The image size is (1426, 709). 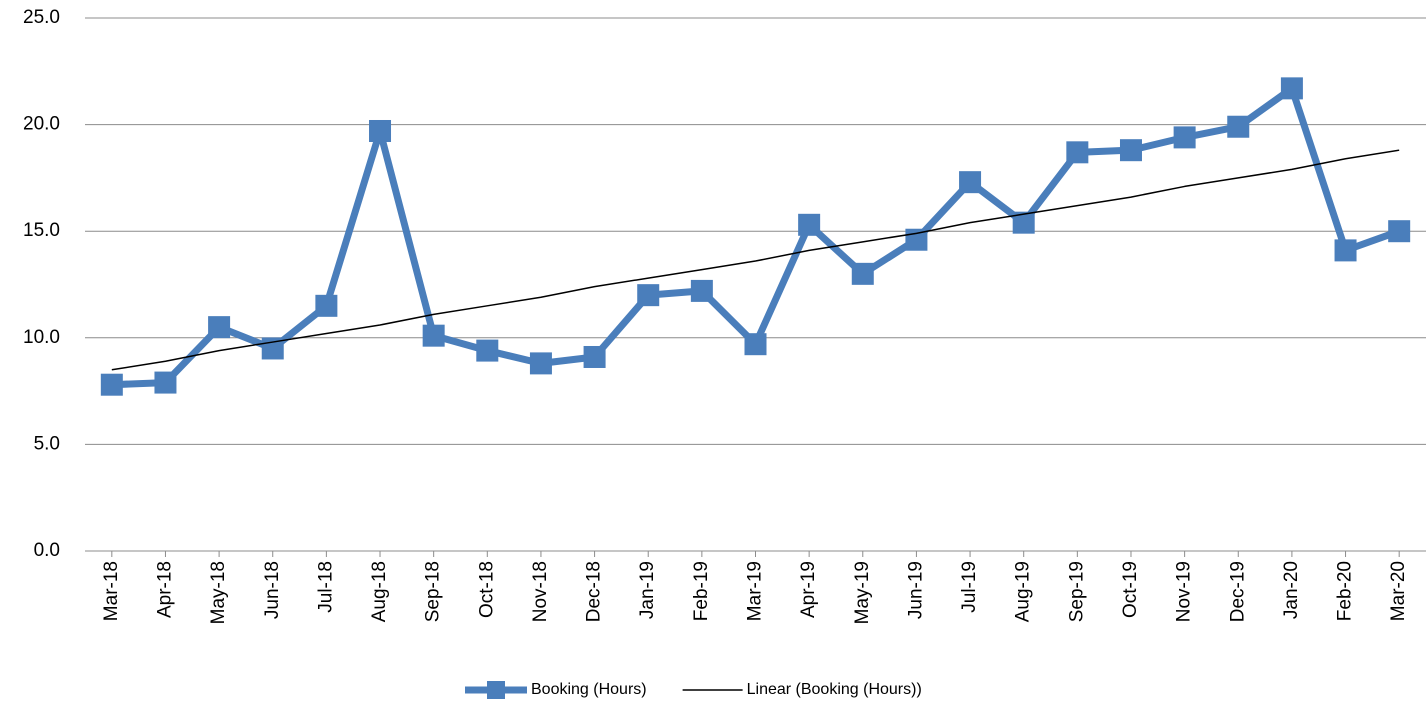 What do you see at coordinates (915, 590) in the screenshot?
I see `x-tick-label: Jun-19` at bounding box center [915, 590].